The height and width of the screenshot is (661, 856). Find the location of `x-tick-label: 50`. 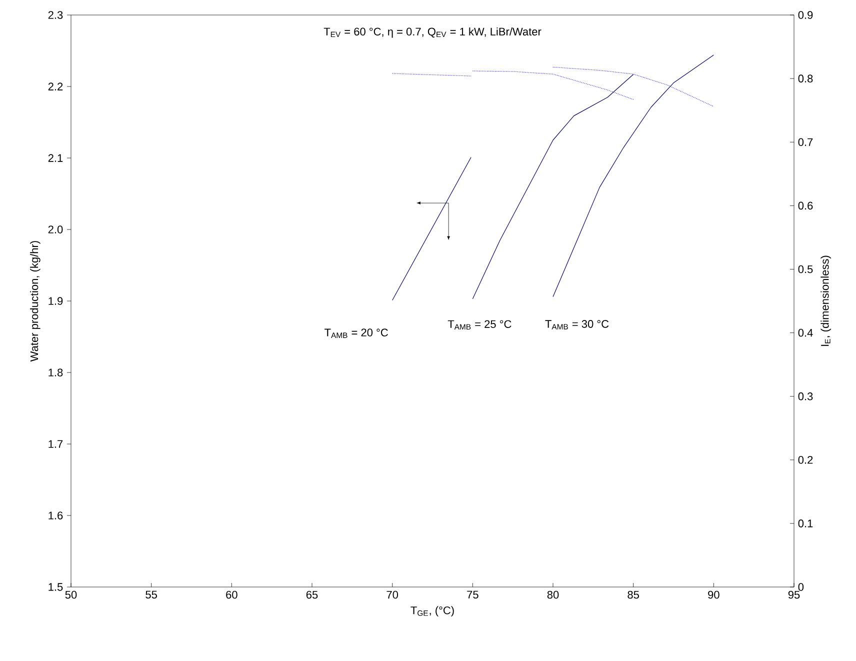

x-tick-label: 50 is located at coordinates (71, 594).